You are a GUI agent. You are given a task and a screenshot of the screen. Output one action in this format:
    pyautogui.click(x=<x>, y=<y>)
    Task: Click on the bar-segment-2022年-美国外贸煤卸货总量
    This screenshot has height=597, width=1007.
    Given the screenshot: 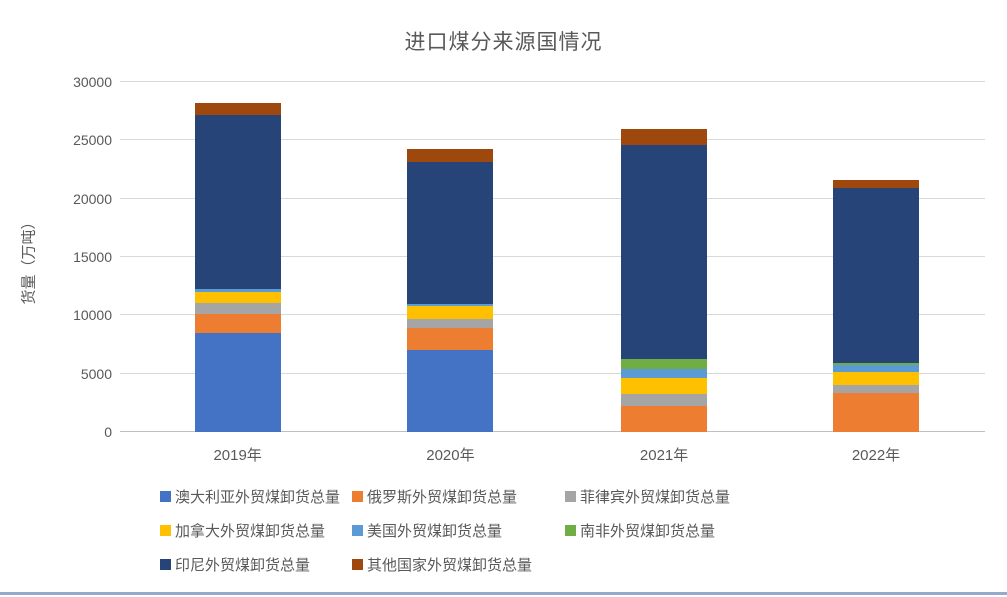 What is the action you would take?
    pyautogui.click(x=876, y=369)
    